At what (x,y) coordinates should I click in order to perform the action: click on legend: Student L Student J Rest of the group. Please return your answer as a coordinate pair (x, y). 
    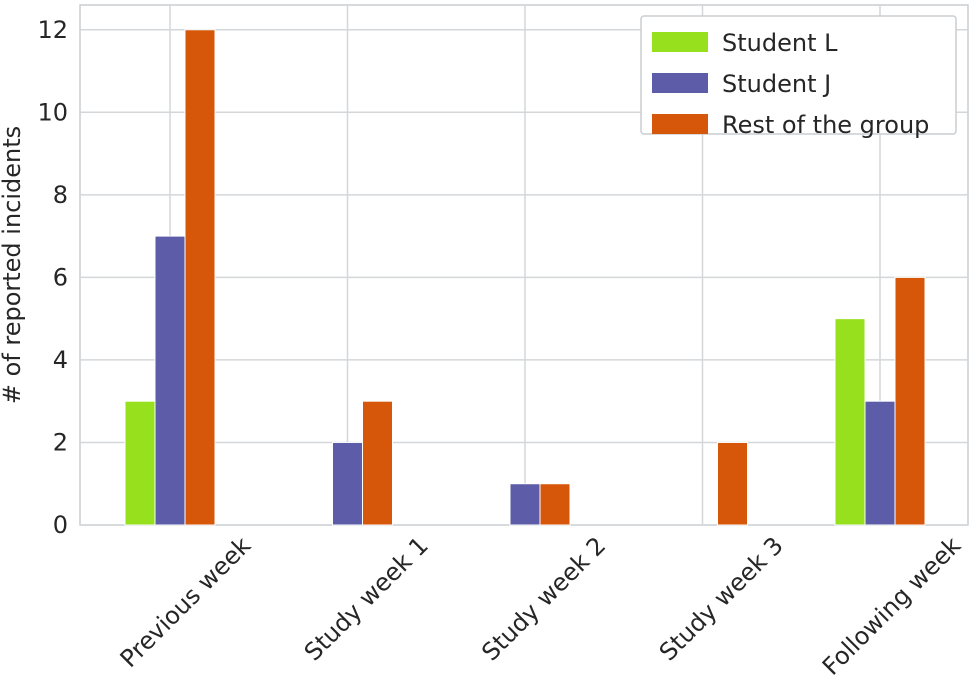
    Looking at the image, I should click on (798, 77).